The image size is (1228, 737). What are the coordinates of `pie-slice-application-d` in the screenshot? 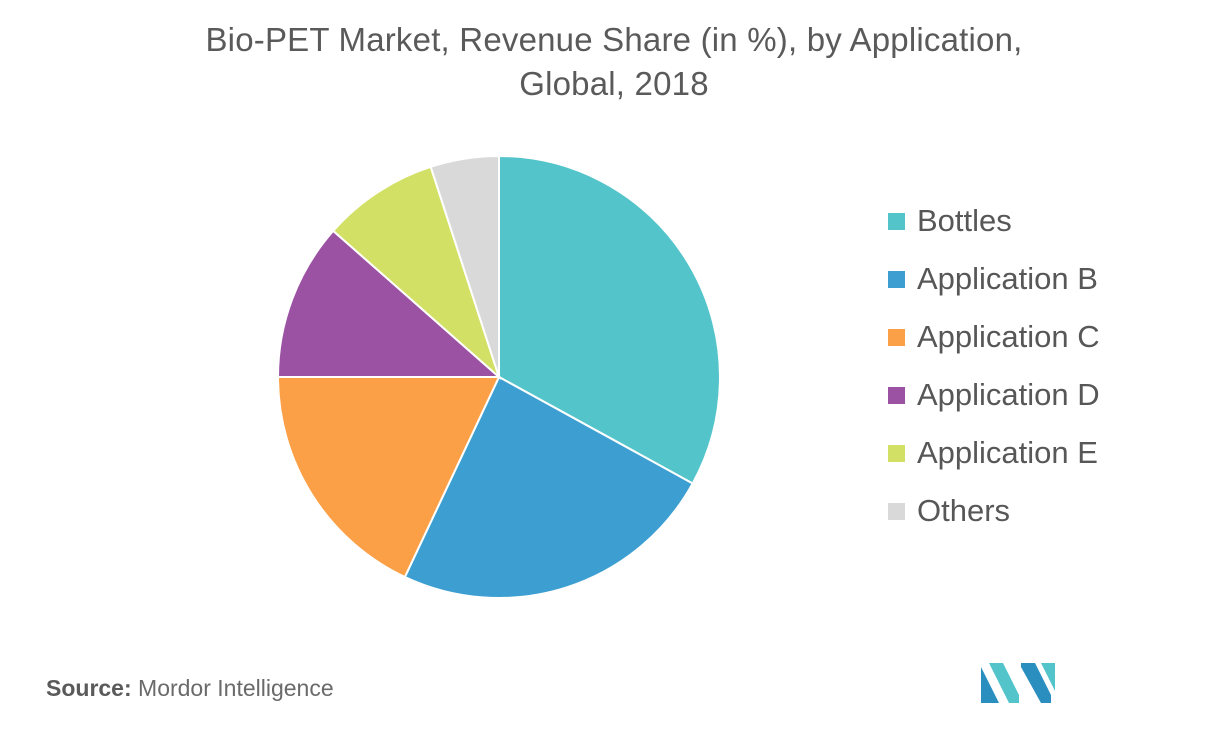 It's located at (389, 303).